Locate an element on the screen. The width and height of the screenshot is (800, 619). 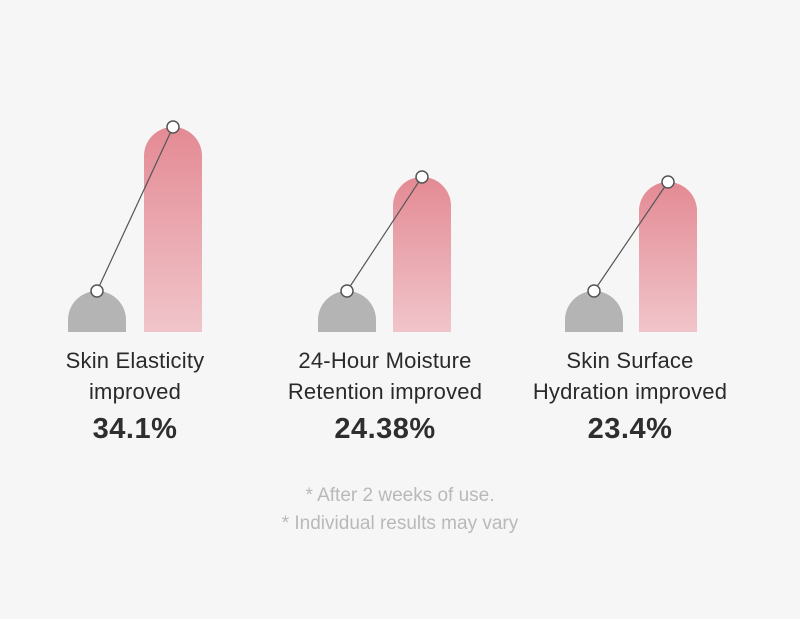
metric-value: 34.1% is located at coordinates (135, 429).